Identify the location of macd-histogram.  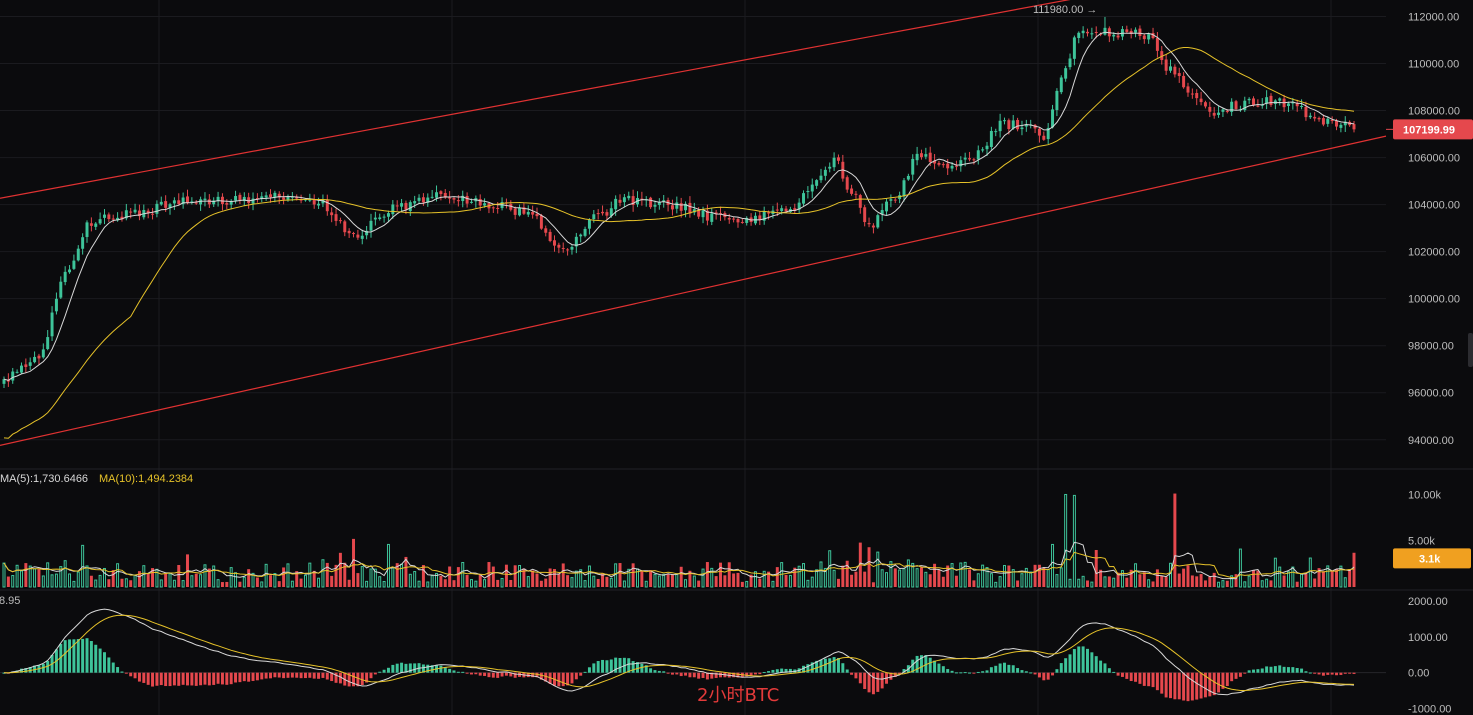
(679, 655).